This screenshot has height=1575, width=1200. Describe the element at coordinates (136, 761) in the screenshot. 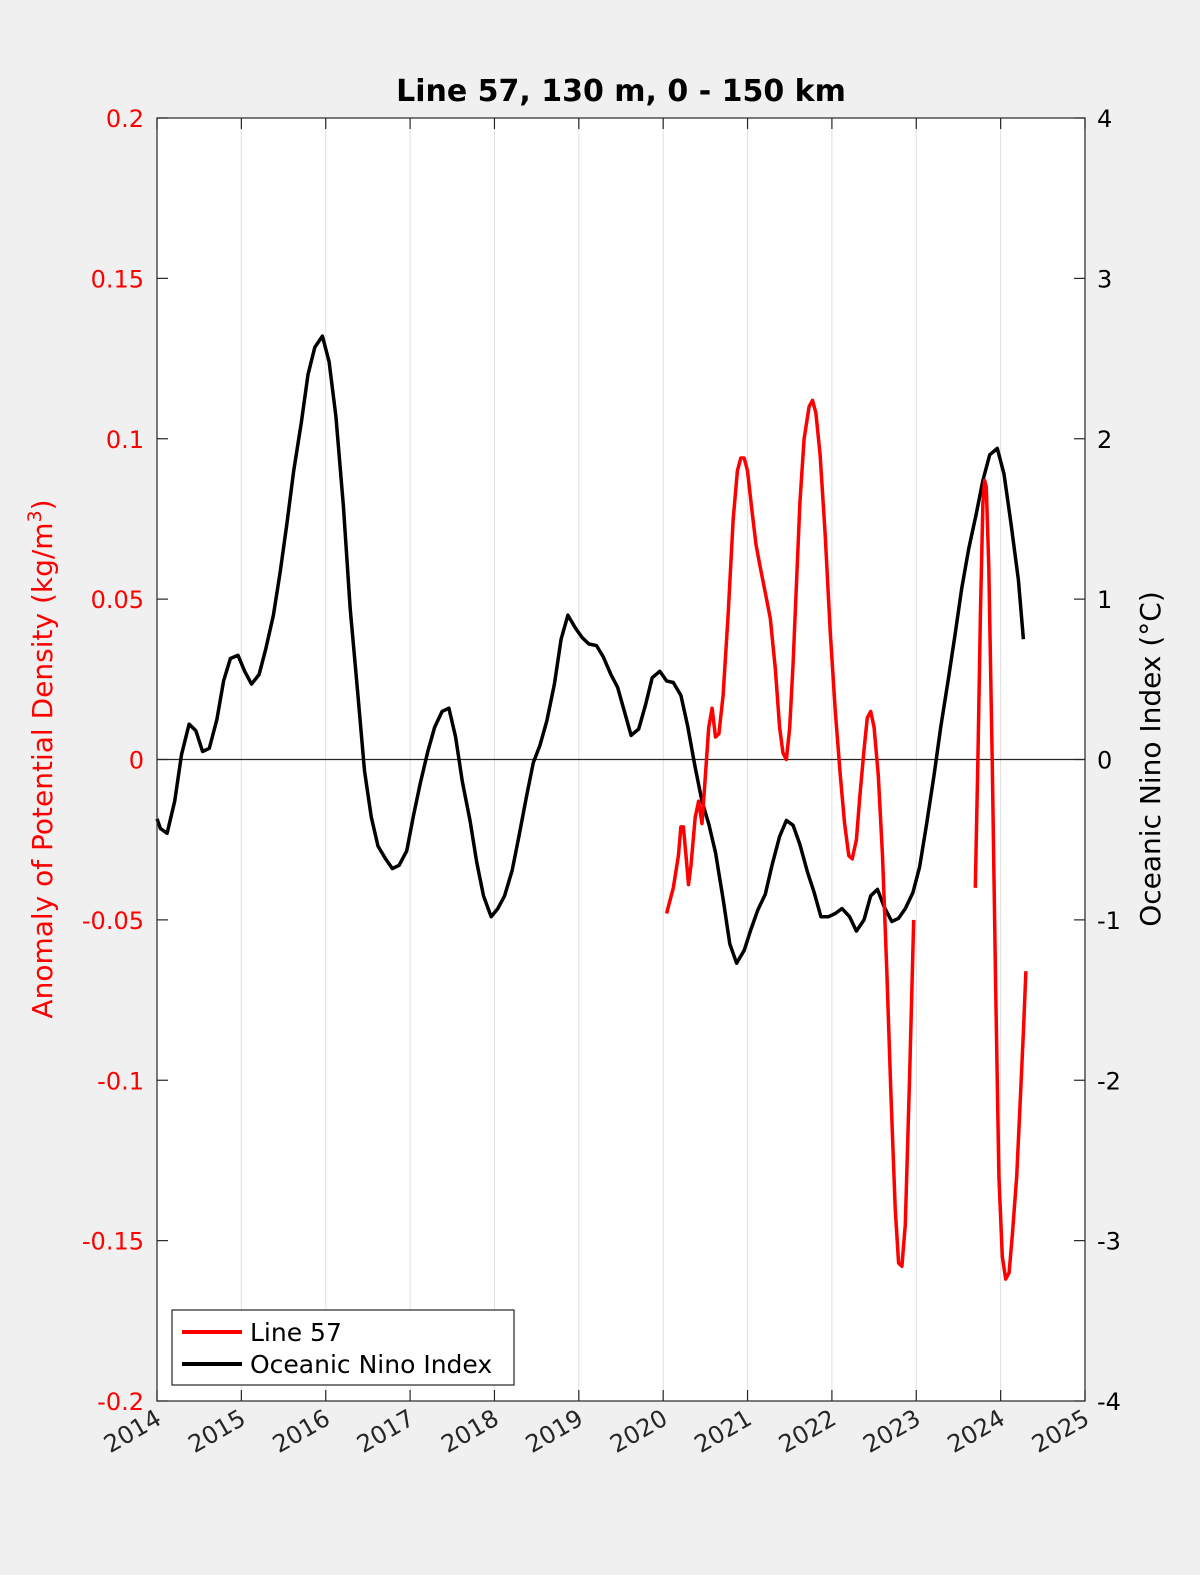

I see `y-left-tick-label: 0` at that location.